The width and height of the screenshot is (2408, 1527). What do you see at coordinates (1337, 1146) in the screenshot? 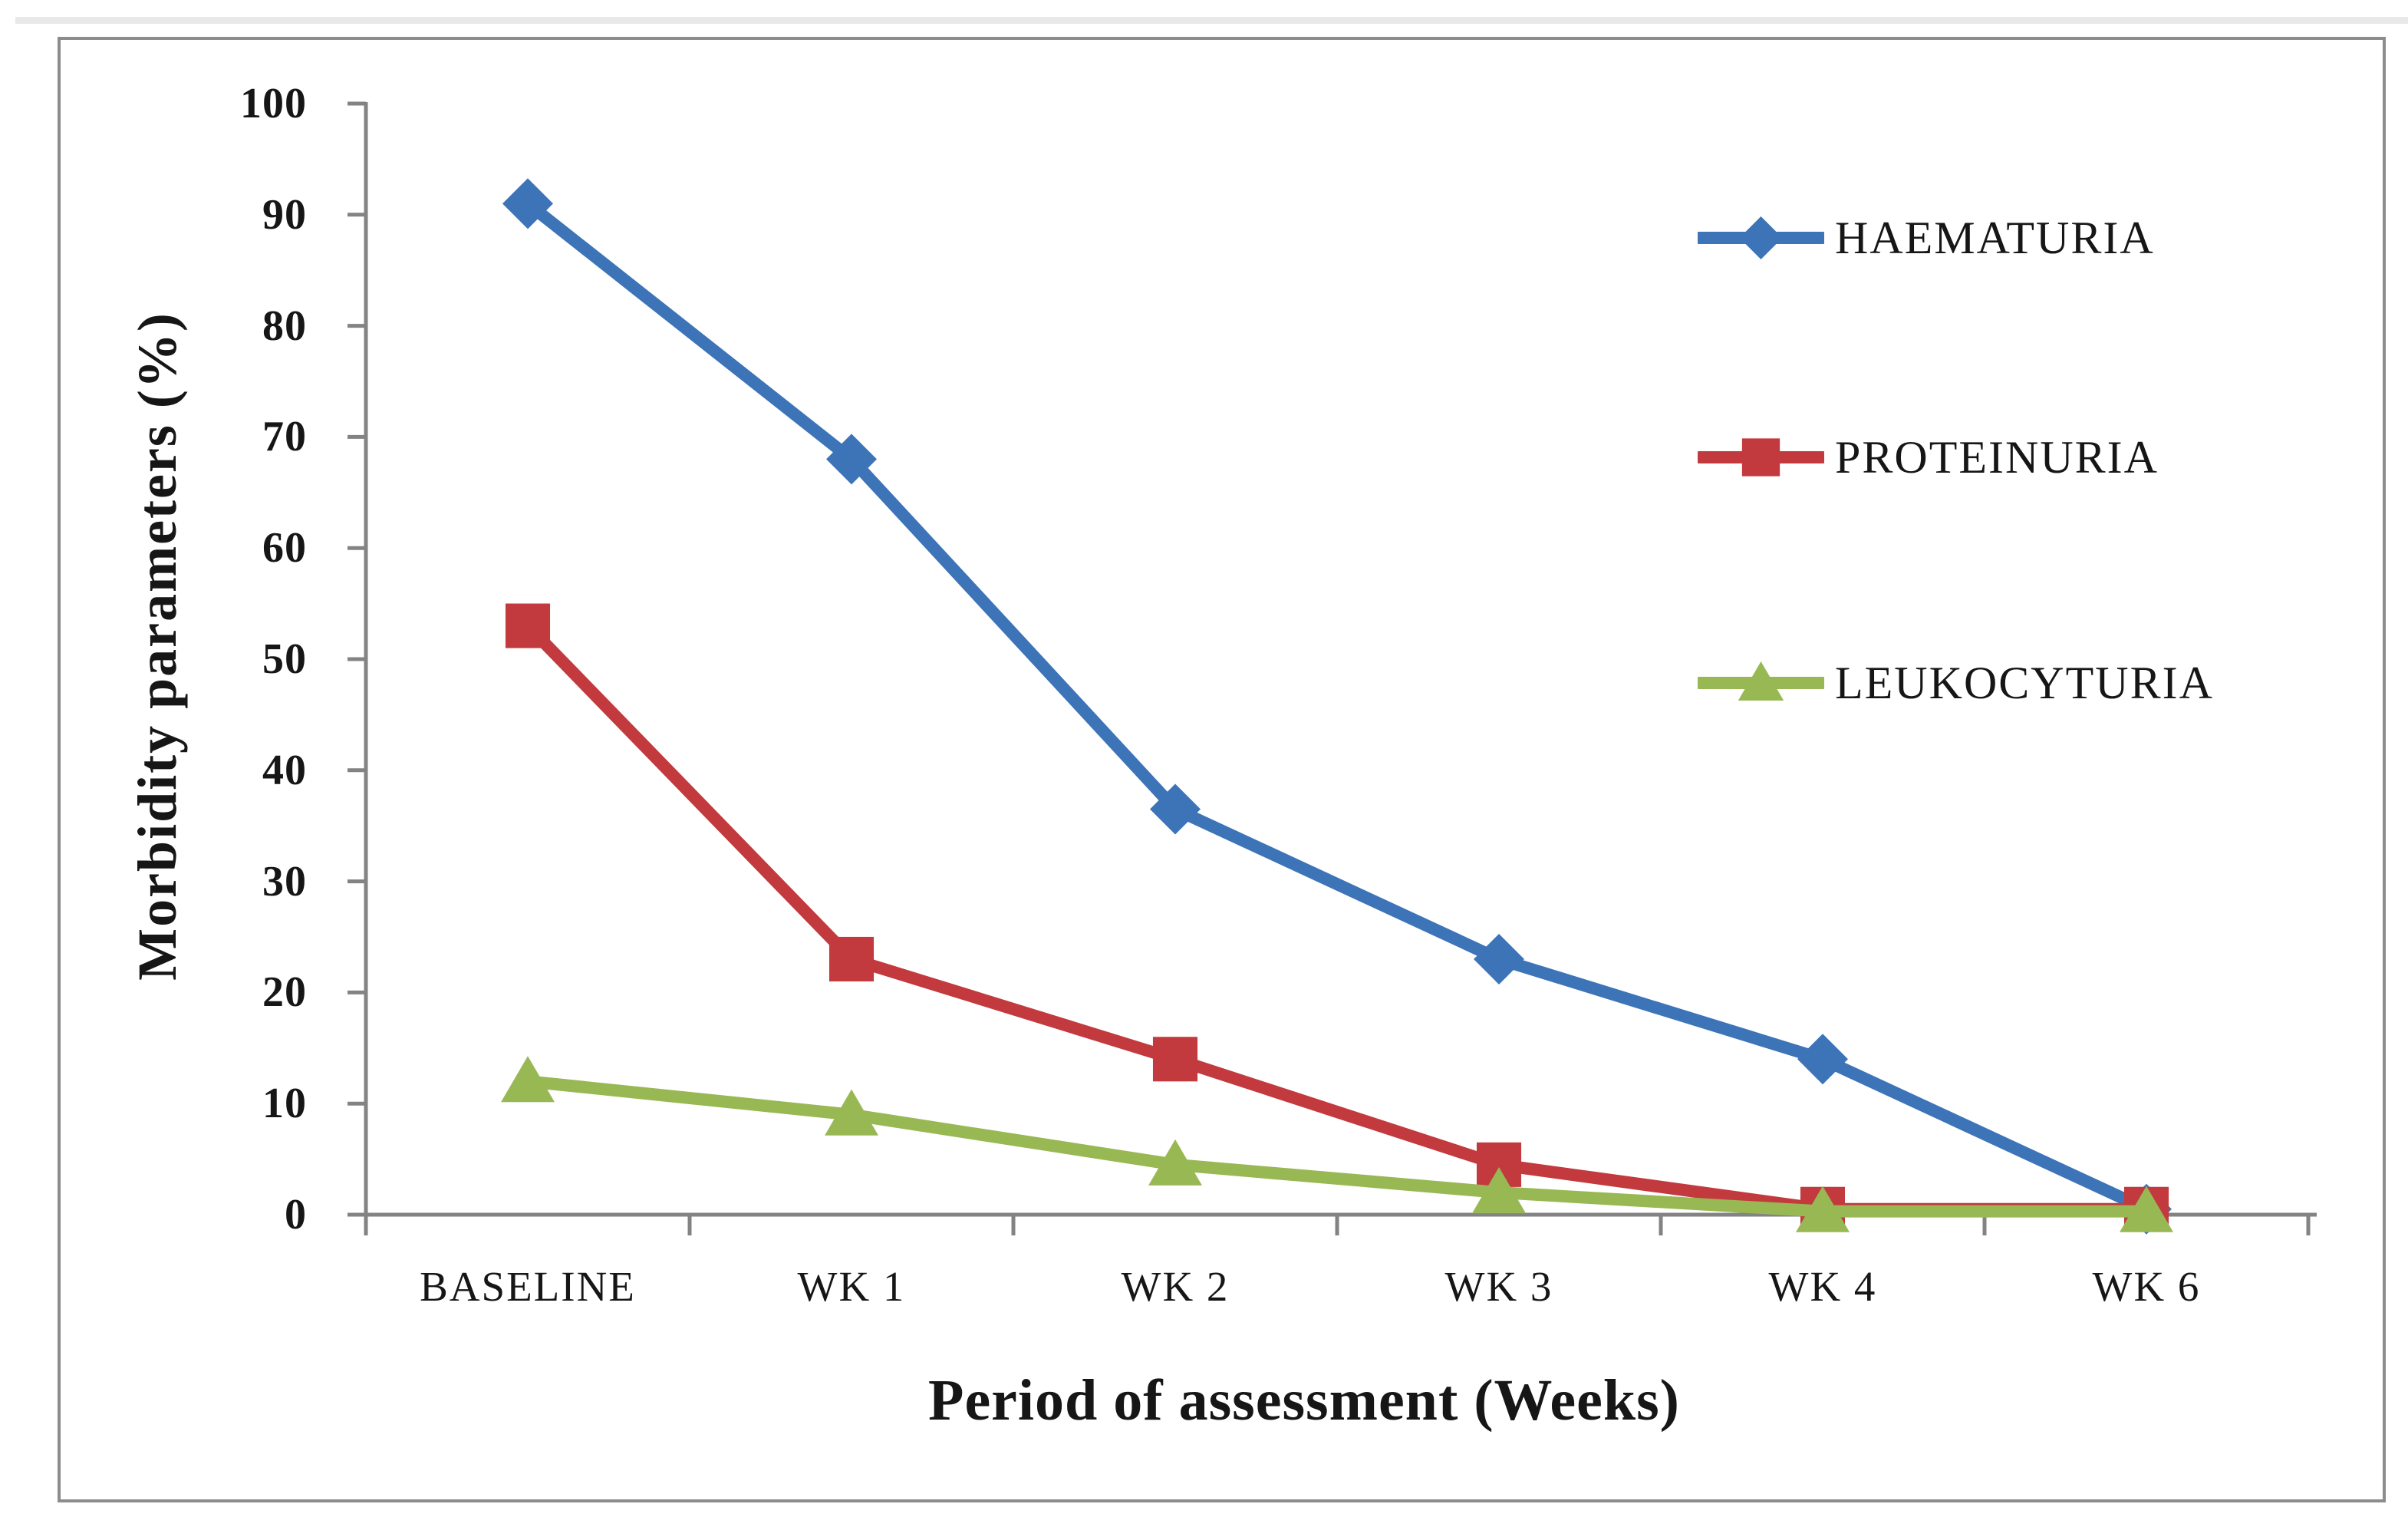
I see `series-line-leukocyturia` at bounding box center [1337, 1146].